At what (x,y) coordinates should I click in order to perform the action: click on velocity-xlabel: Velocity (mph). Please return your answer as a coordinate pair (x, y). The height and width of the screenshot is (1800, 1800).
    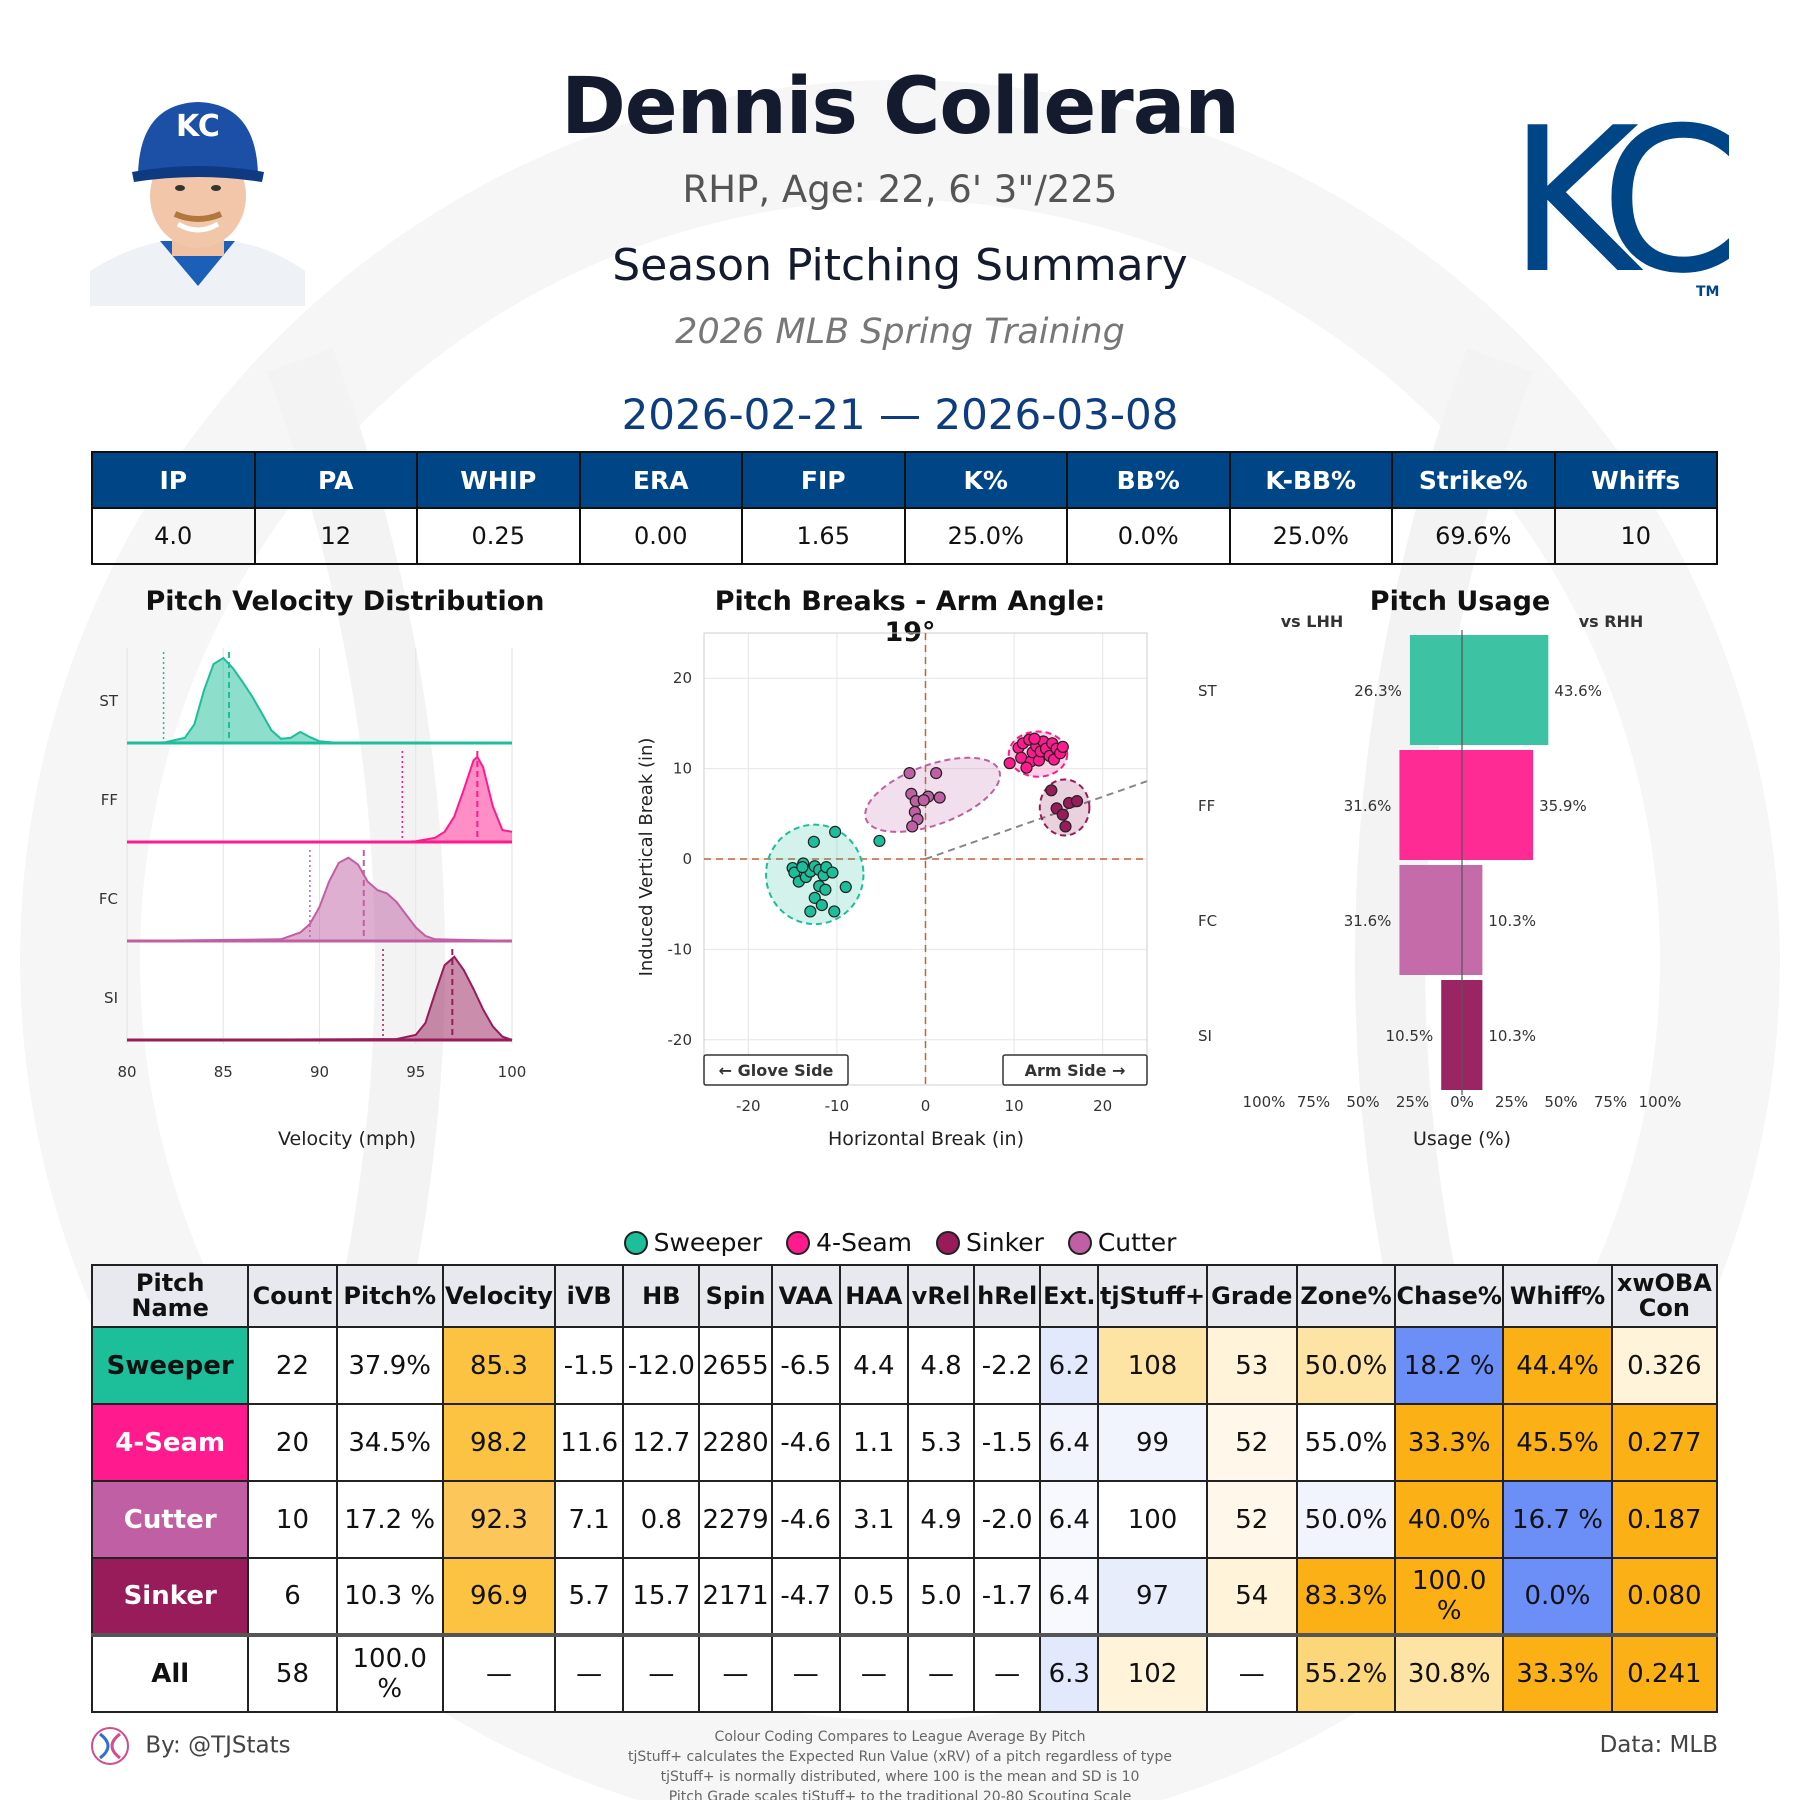
    Looking at the image, I should click on (347, 1139).